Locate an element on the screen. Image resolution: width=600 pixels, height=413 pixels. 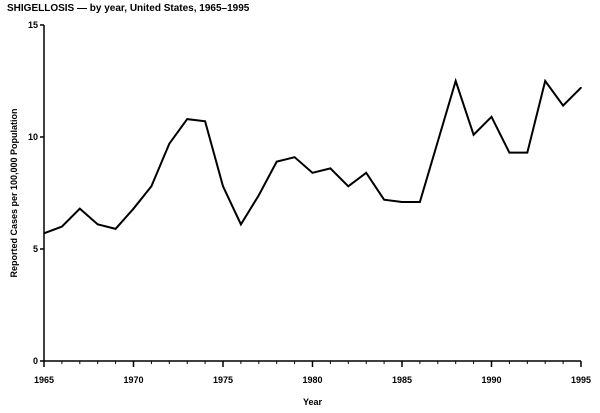
y-tick-label: 10 is located at coordinates (33, 137).